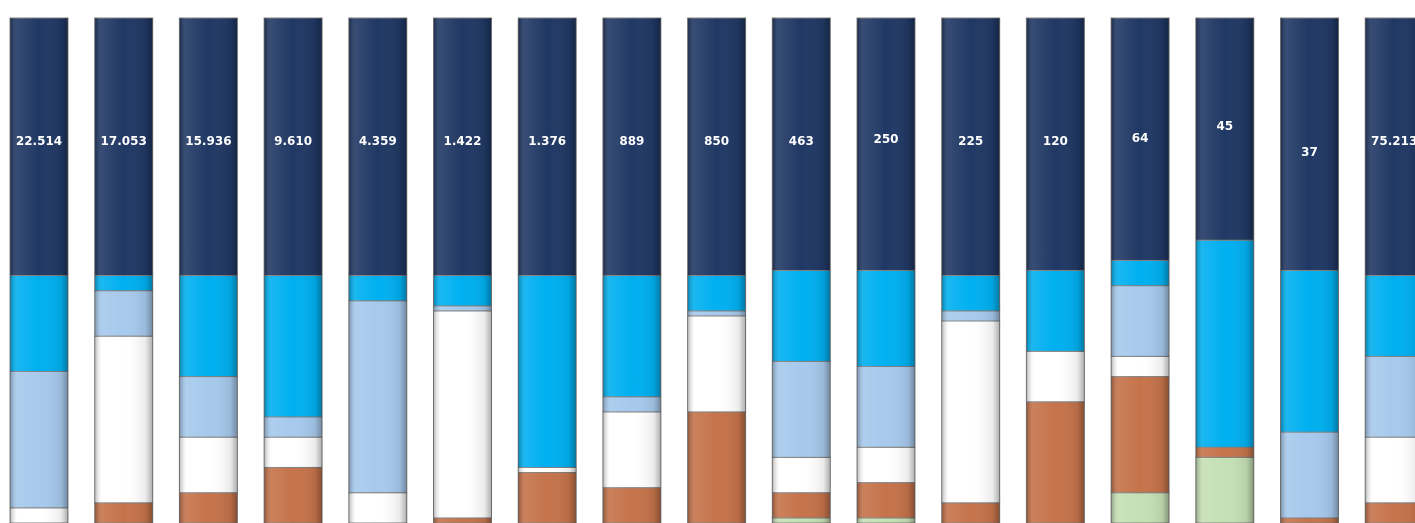 This screenshot has width=1415, height=523. Describe the element at coordinates (1309, 152) in the screenshot. I see `bar-total-label: 37` at that location.